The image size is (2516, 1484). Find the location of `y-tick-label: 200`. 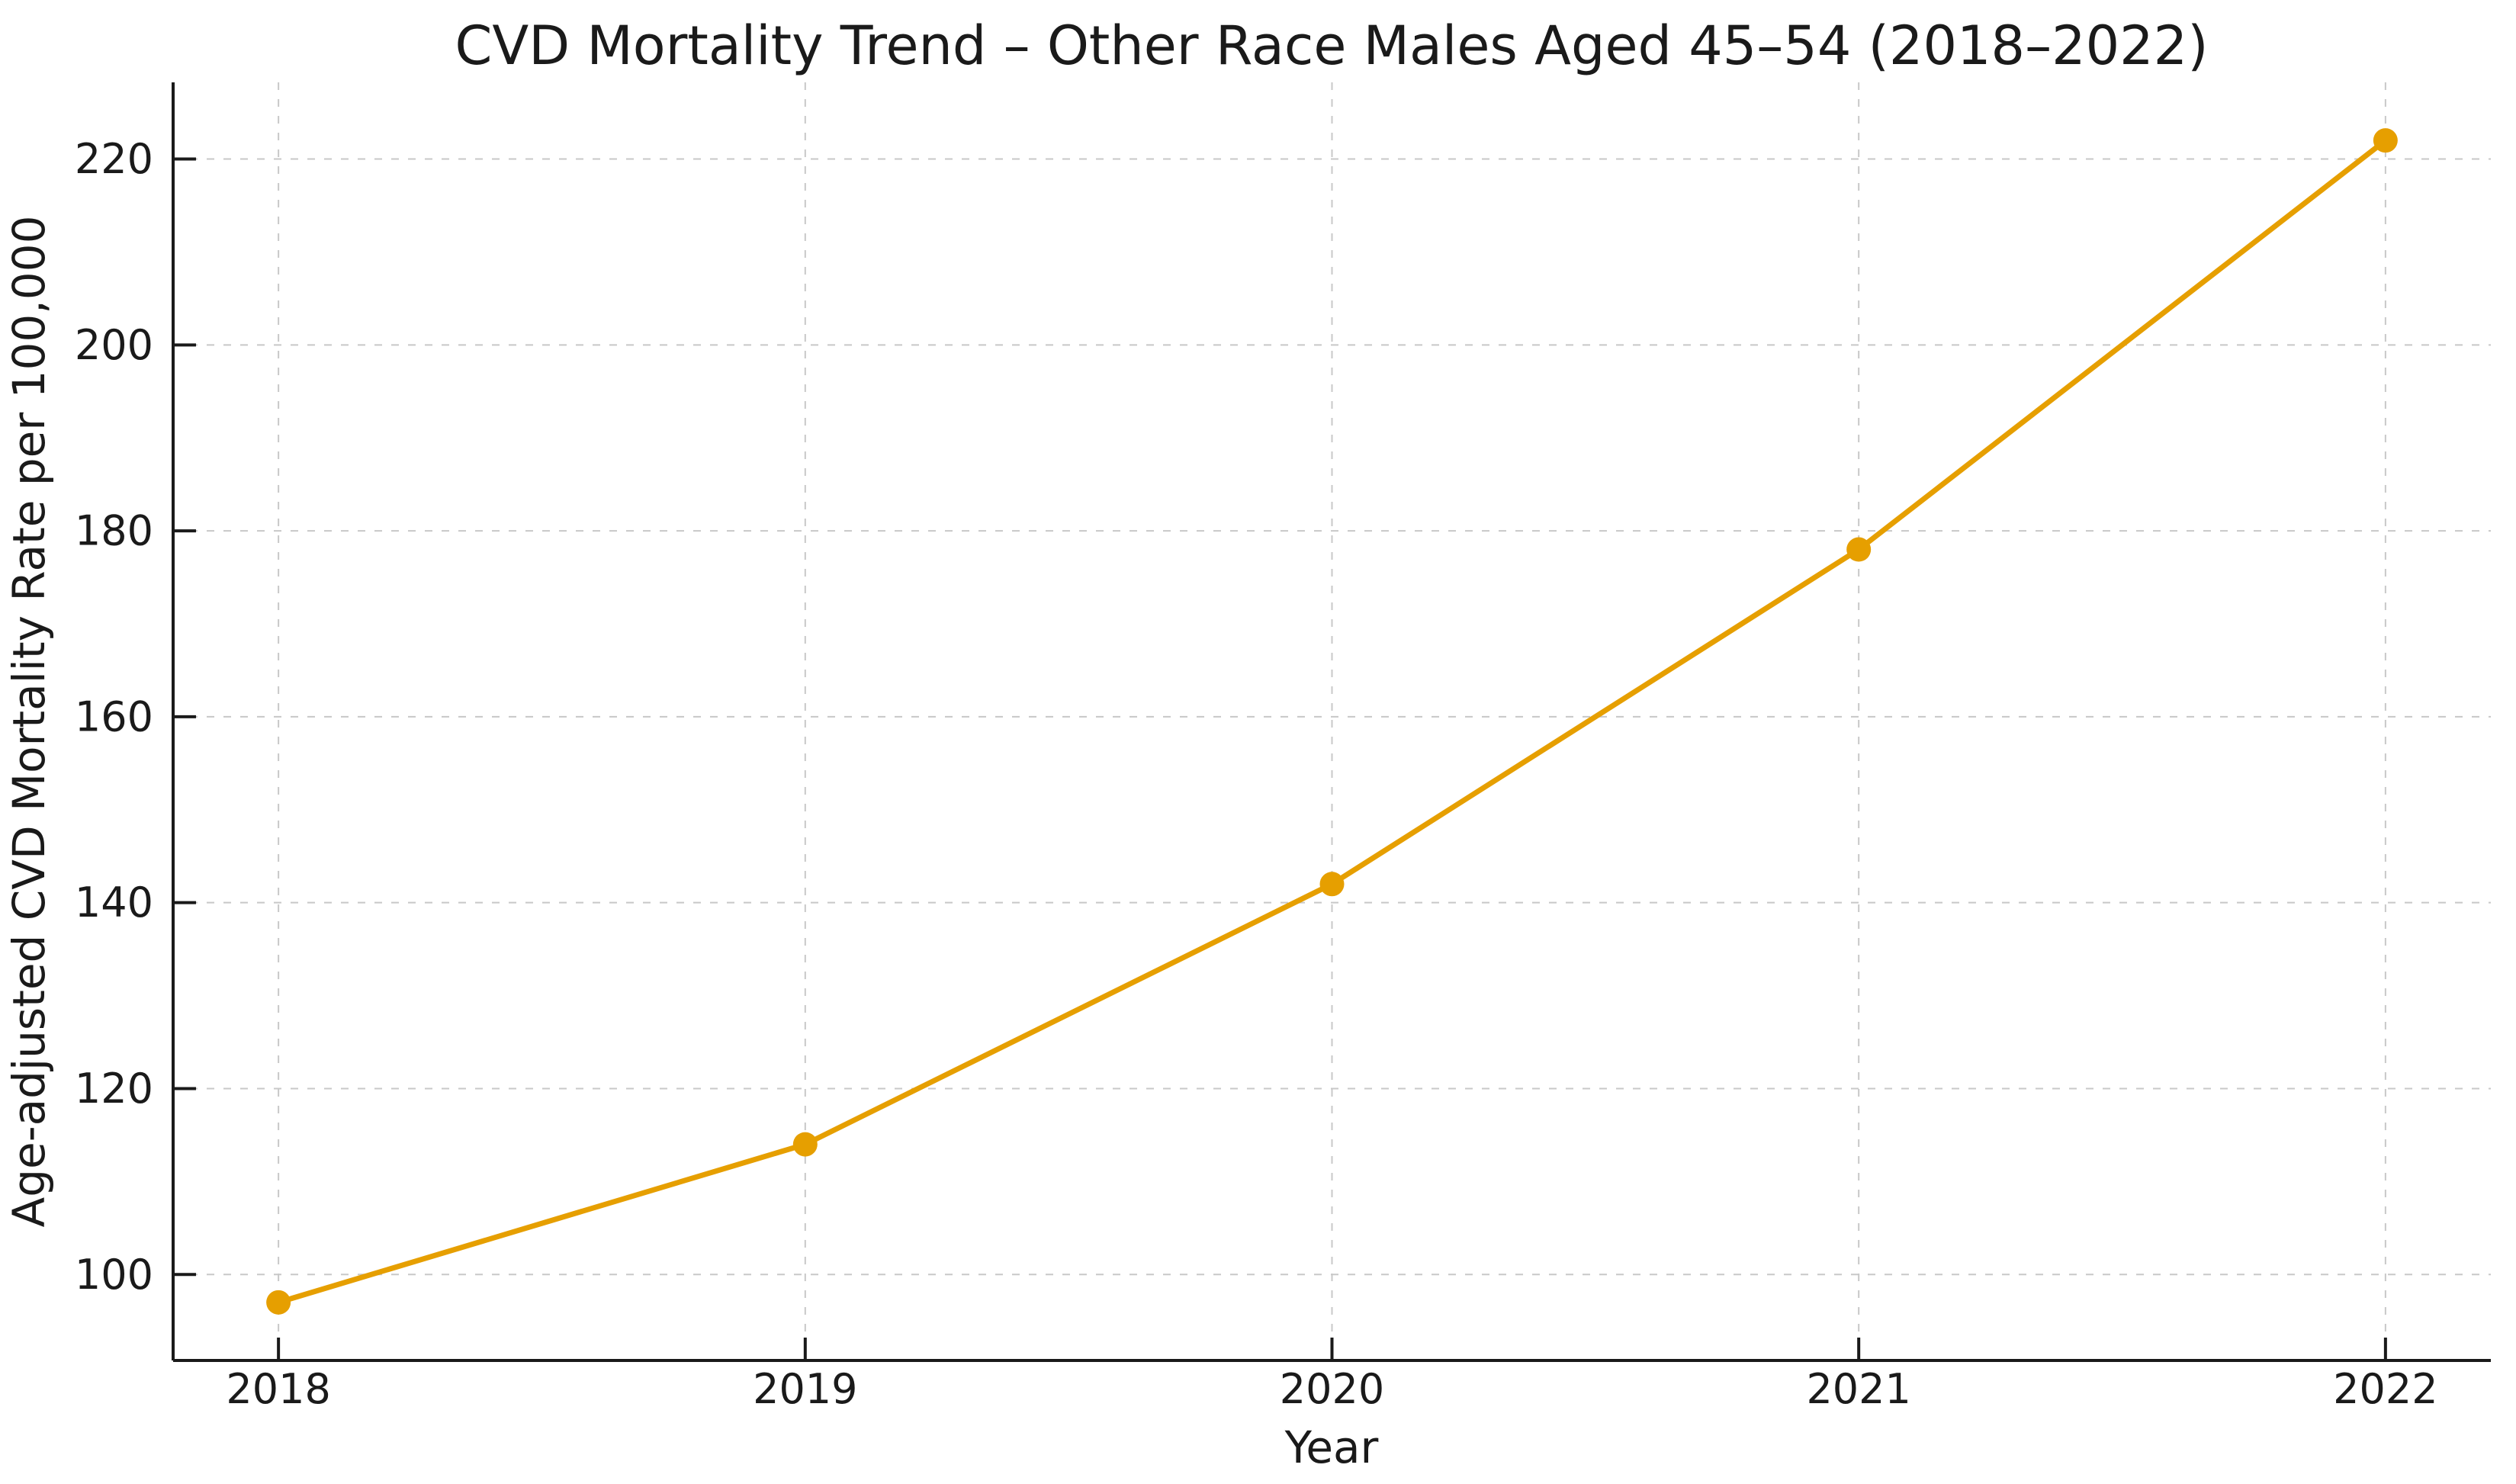

y-tick-label: 200 is located at coordinates (114, 345).